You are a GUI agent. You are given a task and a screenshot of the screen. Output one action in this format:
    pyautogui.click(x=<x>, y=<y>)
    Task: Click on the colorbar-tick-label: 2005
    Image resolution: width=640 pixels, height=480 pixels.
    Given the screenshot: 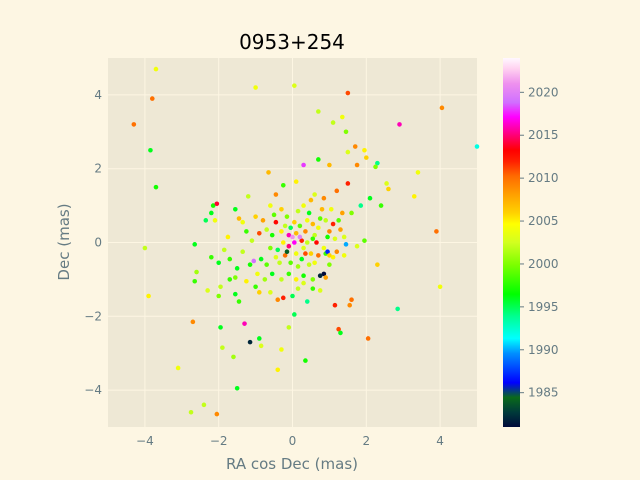 What is the action you would take?
    pyautogui.click(x=543, y=221)
    